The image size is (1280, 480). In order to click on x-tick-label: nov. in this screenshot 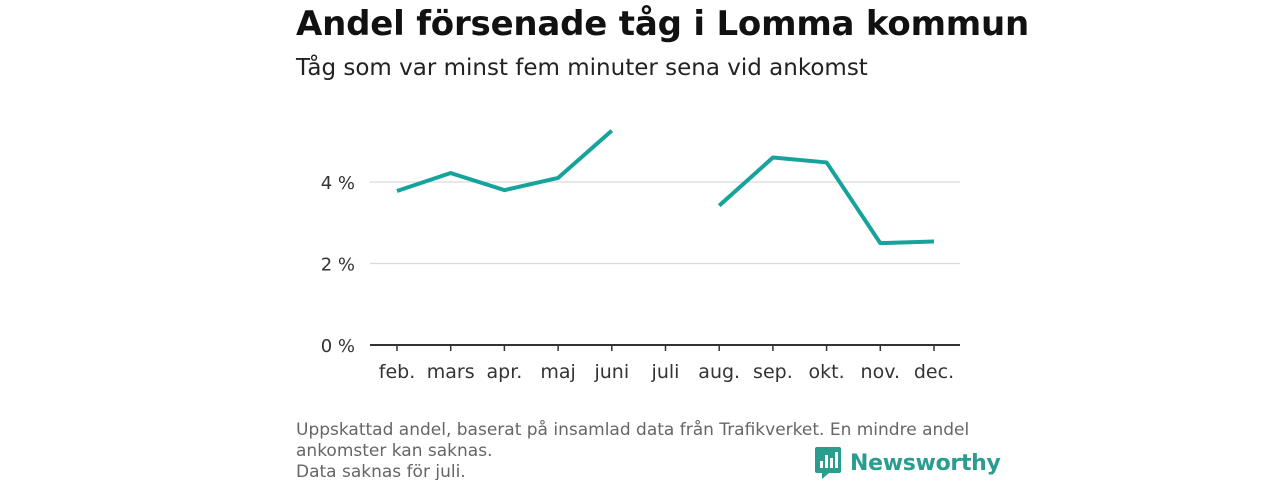, I will do `click(880, 372)`.